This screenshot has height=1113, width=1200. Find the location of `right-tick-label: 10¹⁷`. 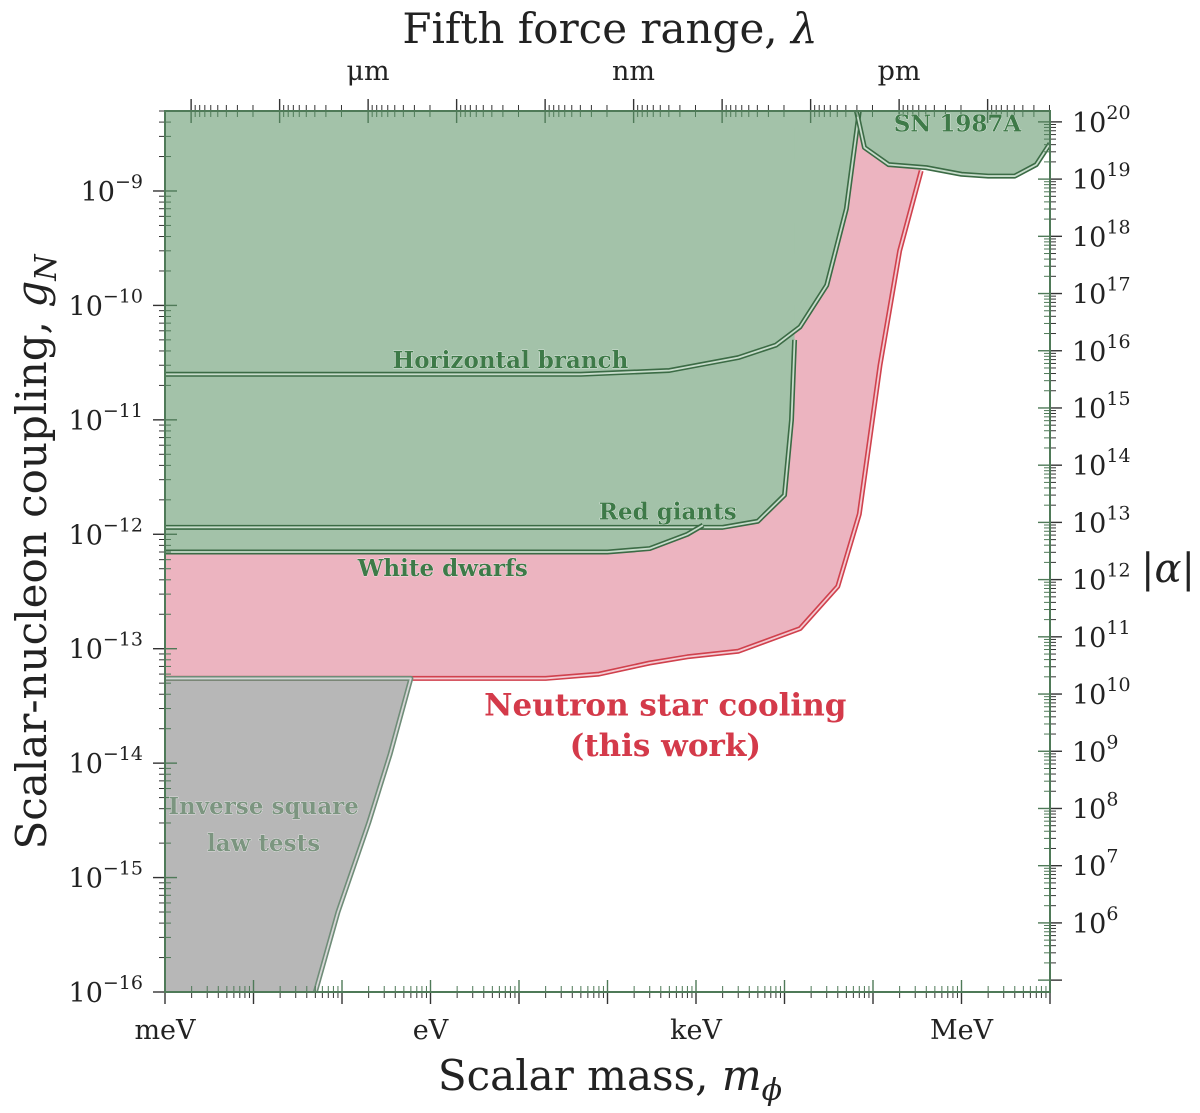

right-tick-label: 10¹⁷ is located at coordinates (1101, 292).